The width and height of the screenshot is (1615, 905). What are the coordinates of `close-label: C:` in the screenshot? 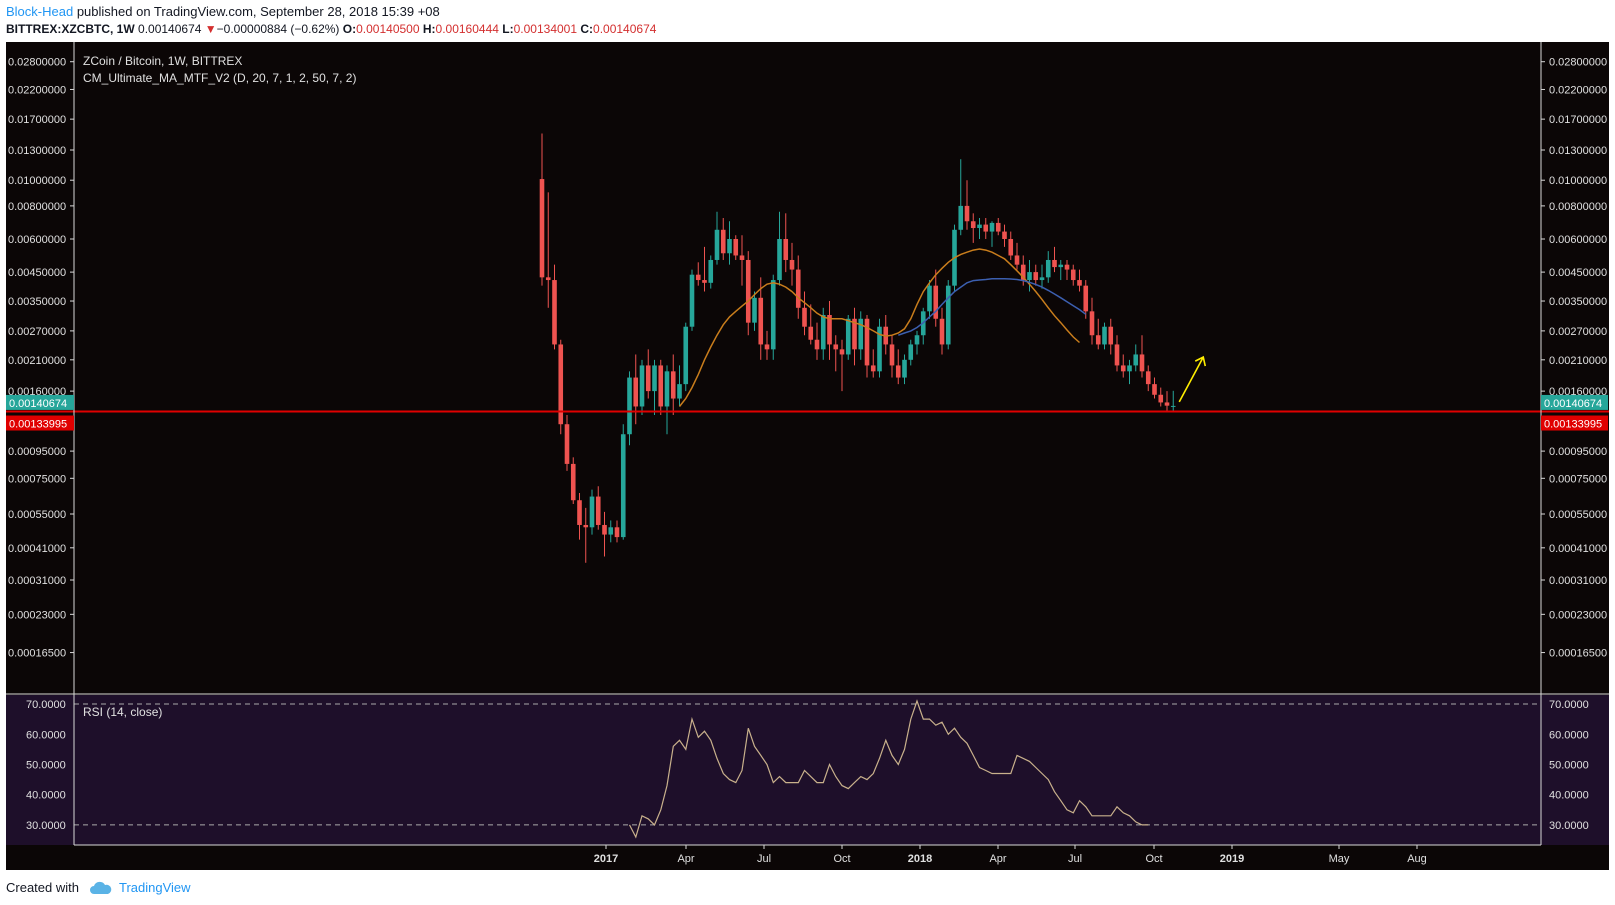 It's located at (587, 29).